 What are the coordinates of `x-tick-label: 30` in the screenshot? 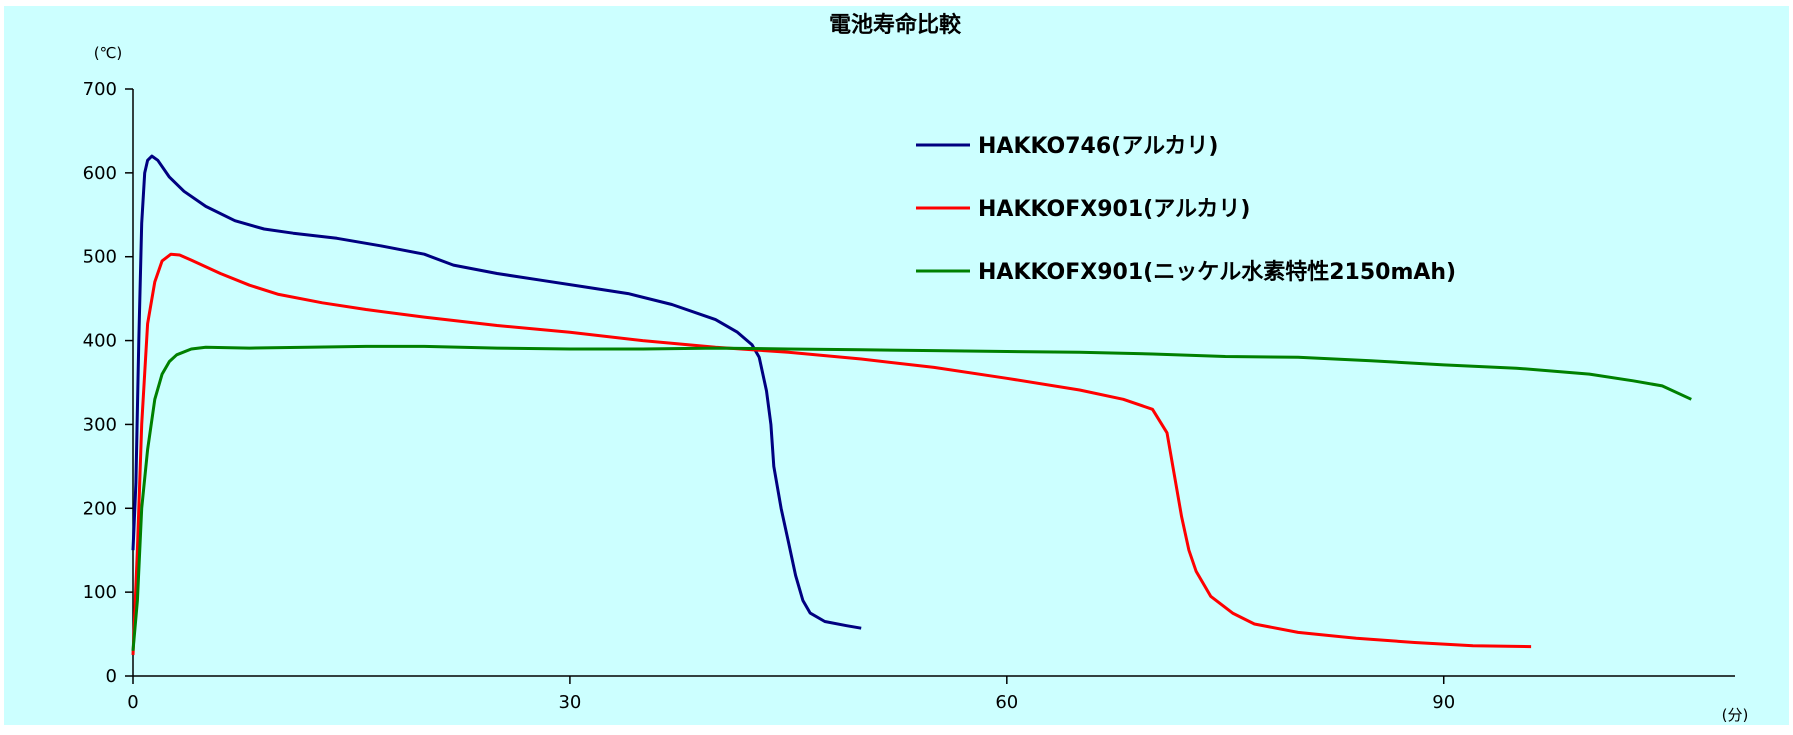 It's located at (569, 702).